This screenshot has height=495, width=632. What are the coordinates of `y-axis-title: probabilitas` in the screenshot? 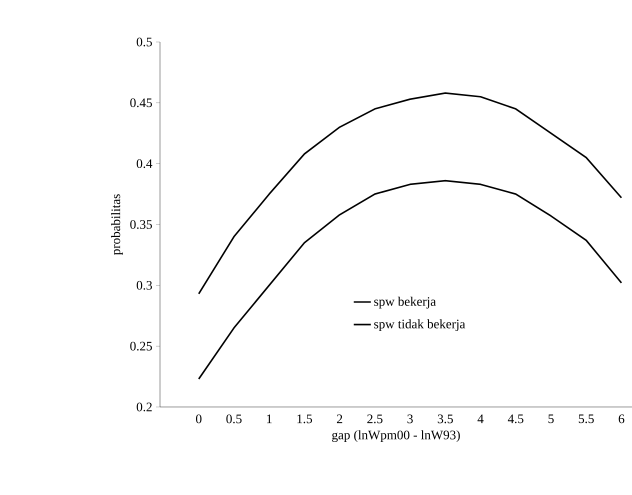 It's located at (117, 224).